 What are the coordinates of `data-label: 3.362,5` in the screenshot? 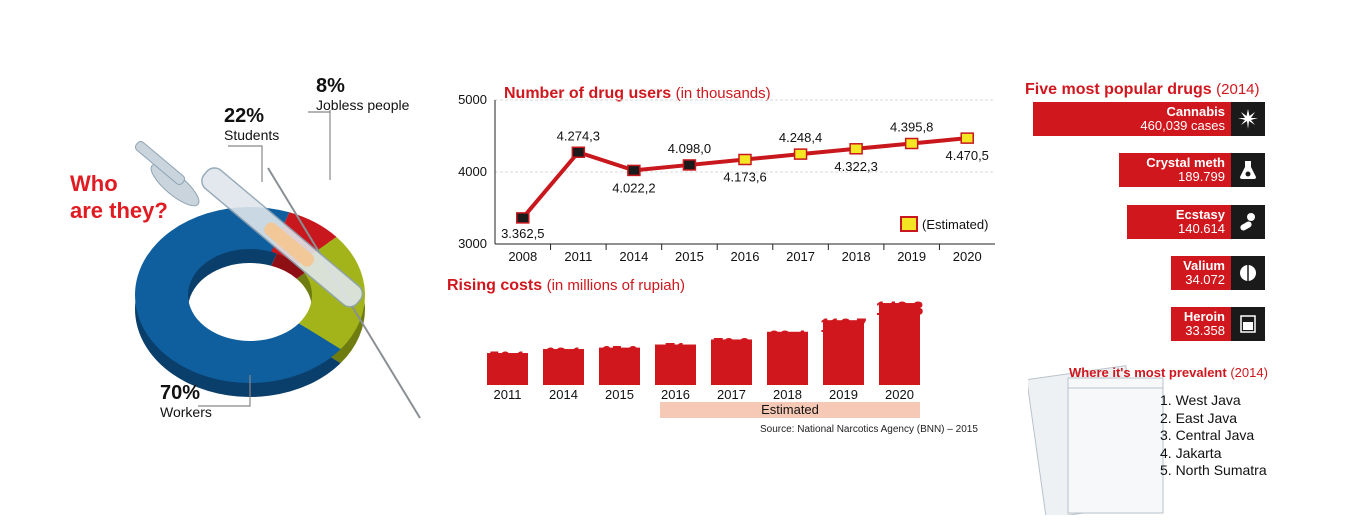 It's located at (522, 233).